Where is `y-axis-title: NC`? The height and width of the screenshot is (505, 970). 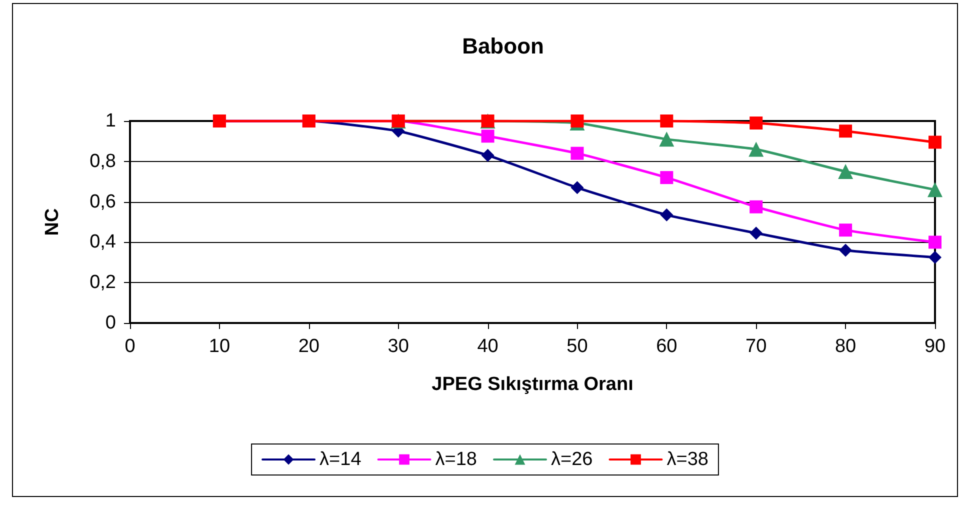
y-axis-title: NC is located at coordinates (52, 222).